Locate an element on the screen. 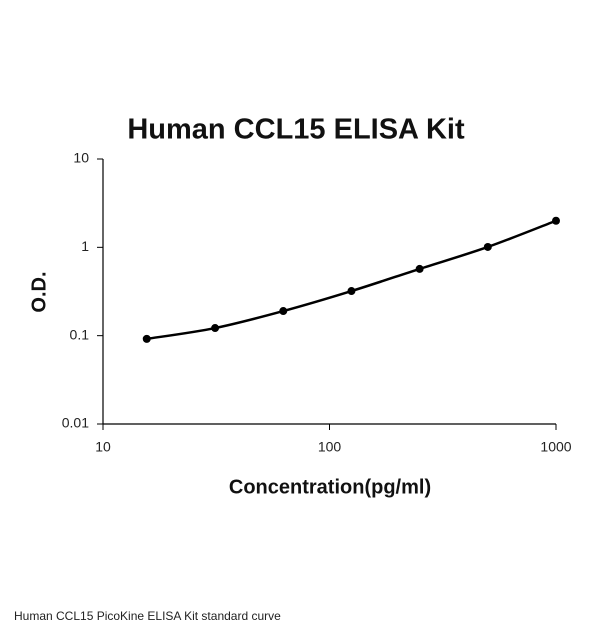 Image resolution: width=600 pixels, height=635 pixels. chart-title: Human CCL15 ELISA Kit is located at coordinates (296, 130).